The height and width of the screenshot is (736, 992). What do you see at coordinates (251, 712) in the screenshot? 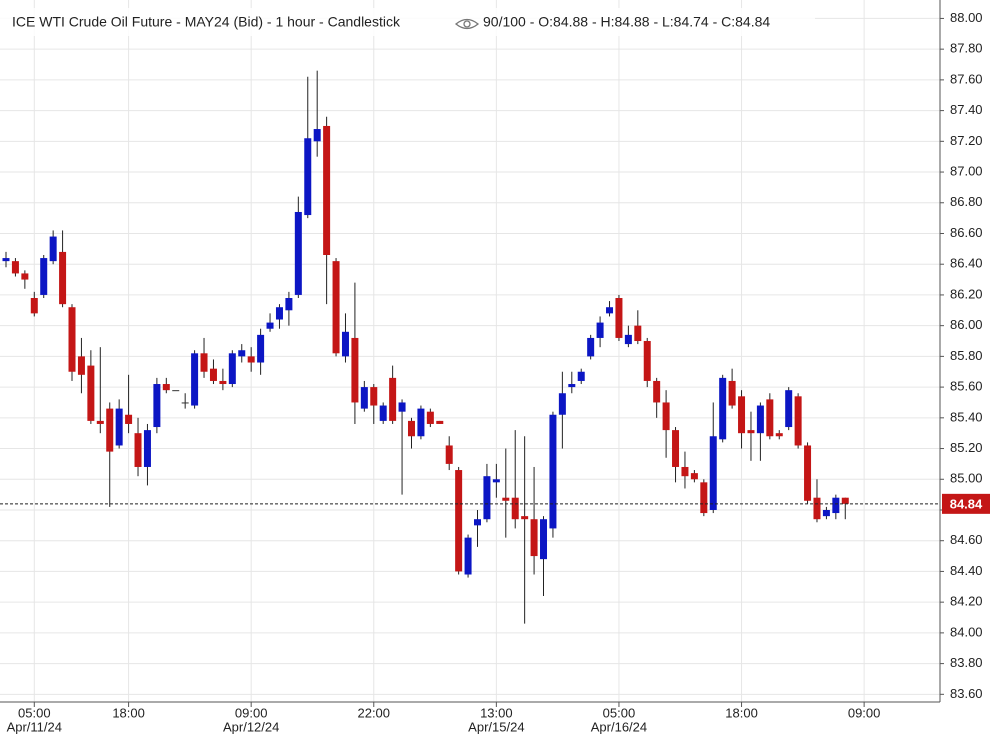
I see `x-tick-label: 09:00` at bounding box center [251, 712].